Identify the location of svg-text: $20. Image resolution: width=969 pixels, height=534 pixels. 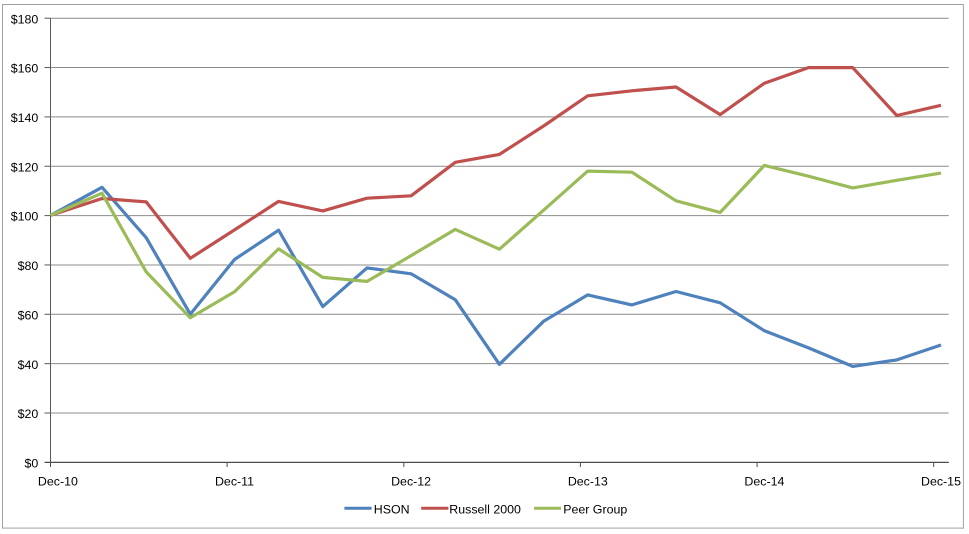
(28, 414).